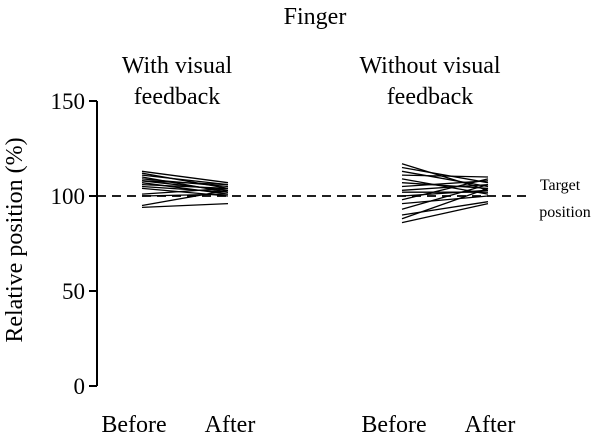 This screenshot has height=442, width=600. I want to click on y-tick-label: 150, so click(68, 101).